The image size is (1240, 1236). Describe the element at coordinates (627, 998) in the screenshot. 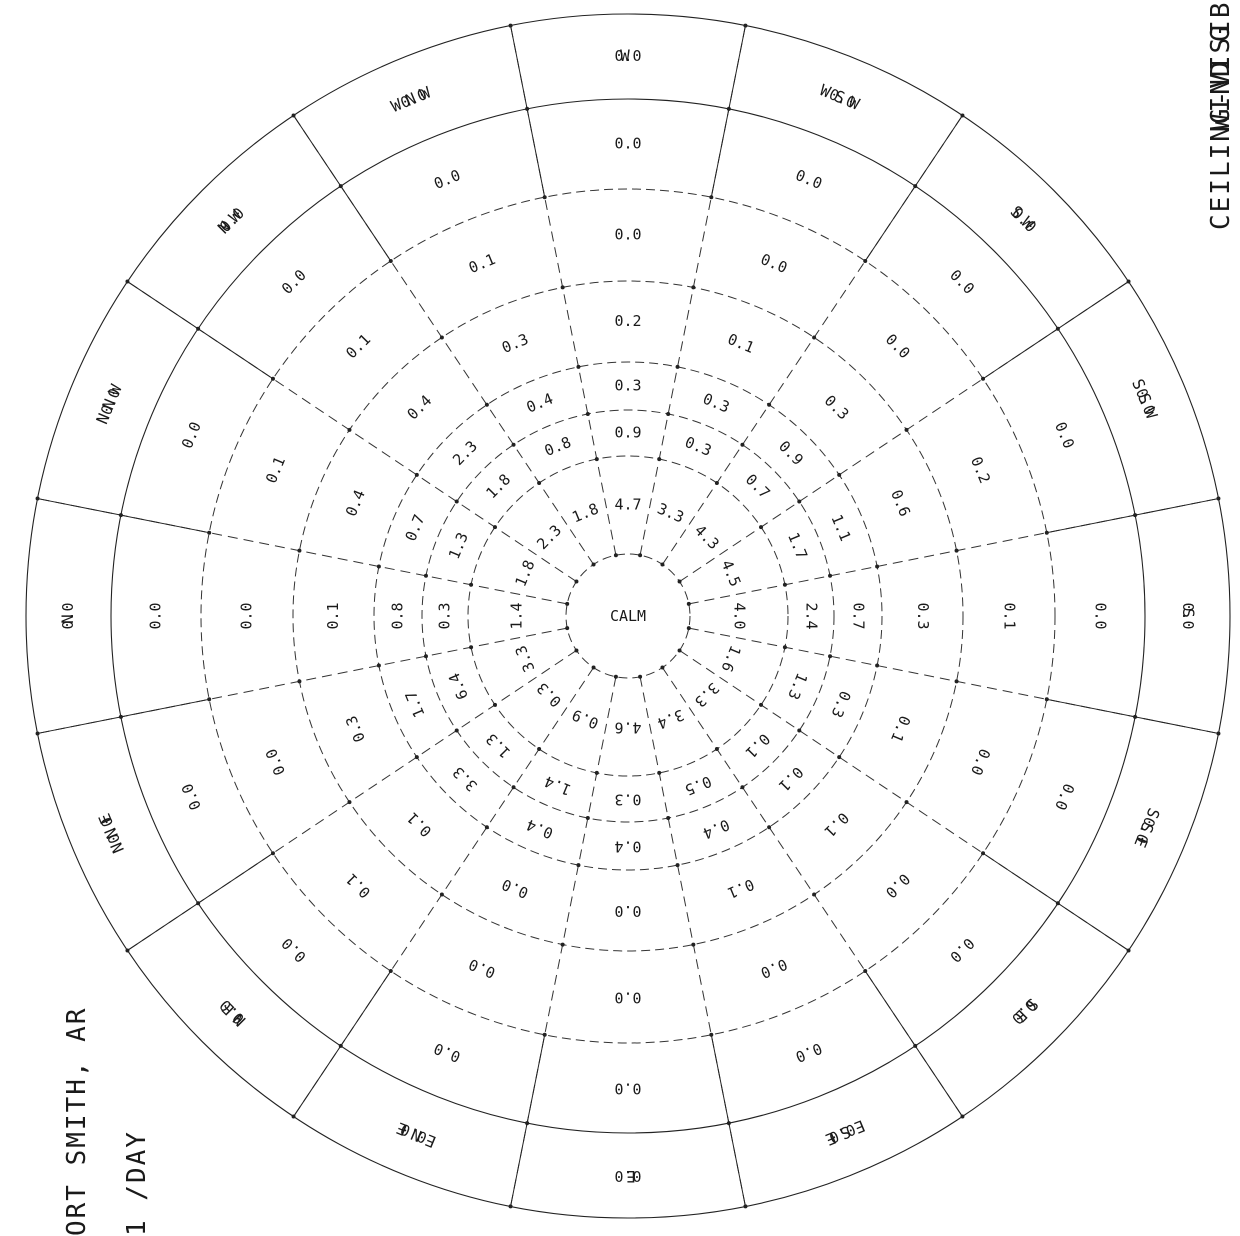

I see `value-E-ring-5: 0.0` at that location.